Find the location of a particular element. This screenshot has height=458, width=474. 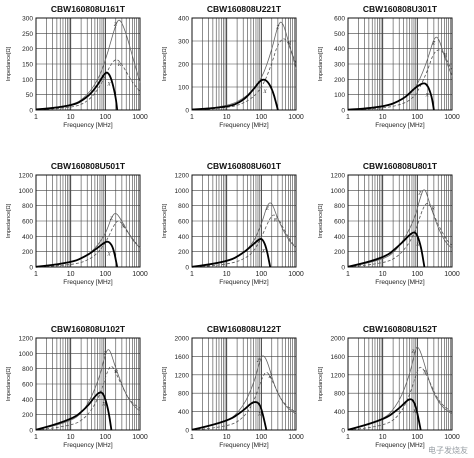

chart-title: CBW160808U301T is located at coordinates (400, 9).